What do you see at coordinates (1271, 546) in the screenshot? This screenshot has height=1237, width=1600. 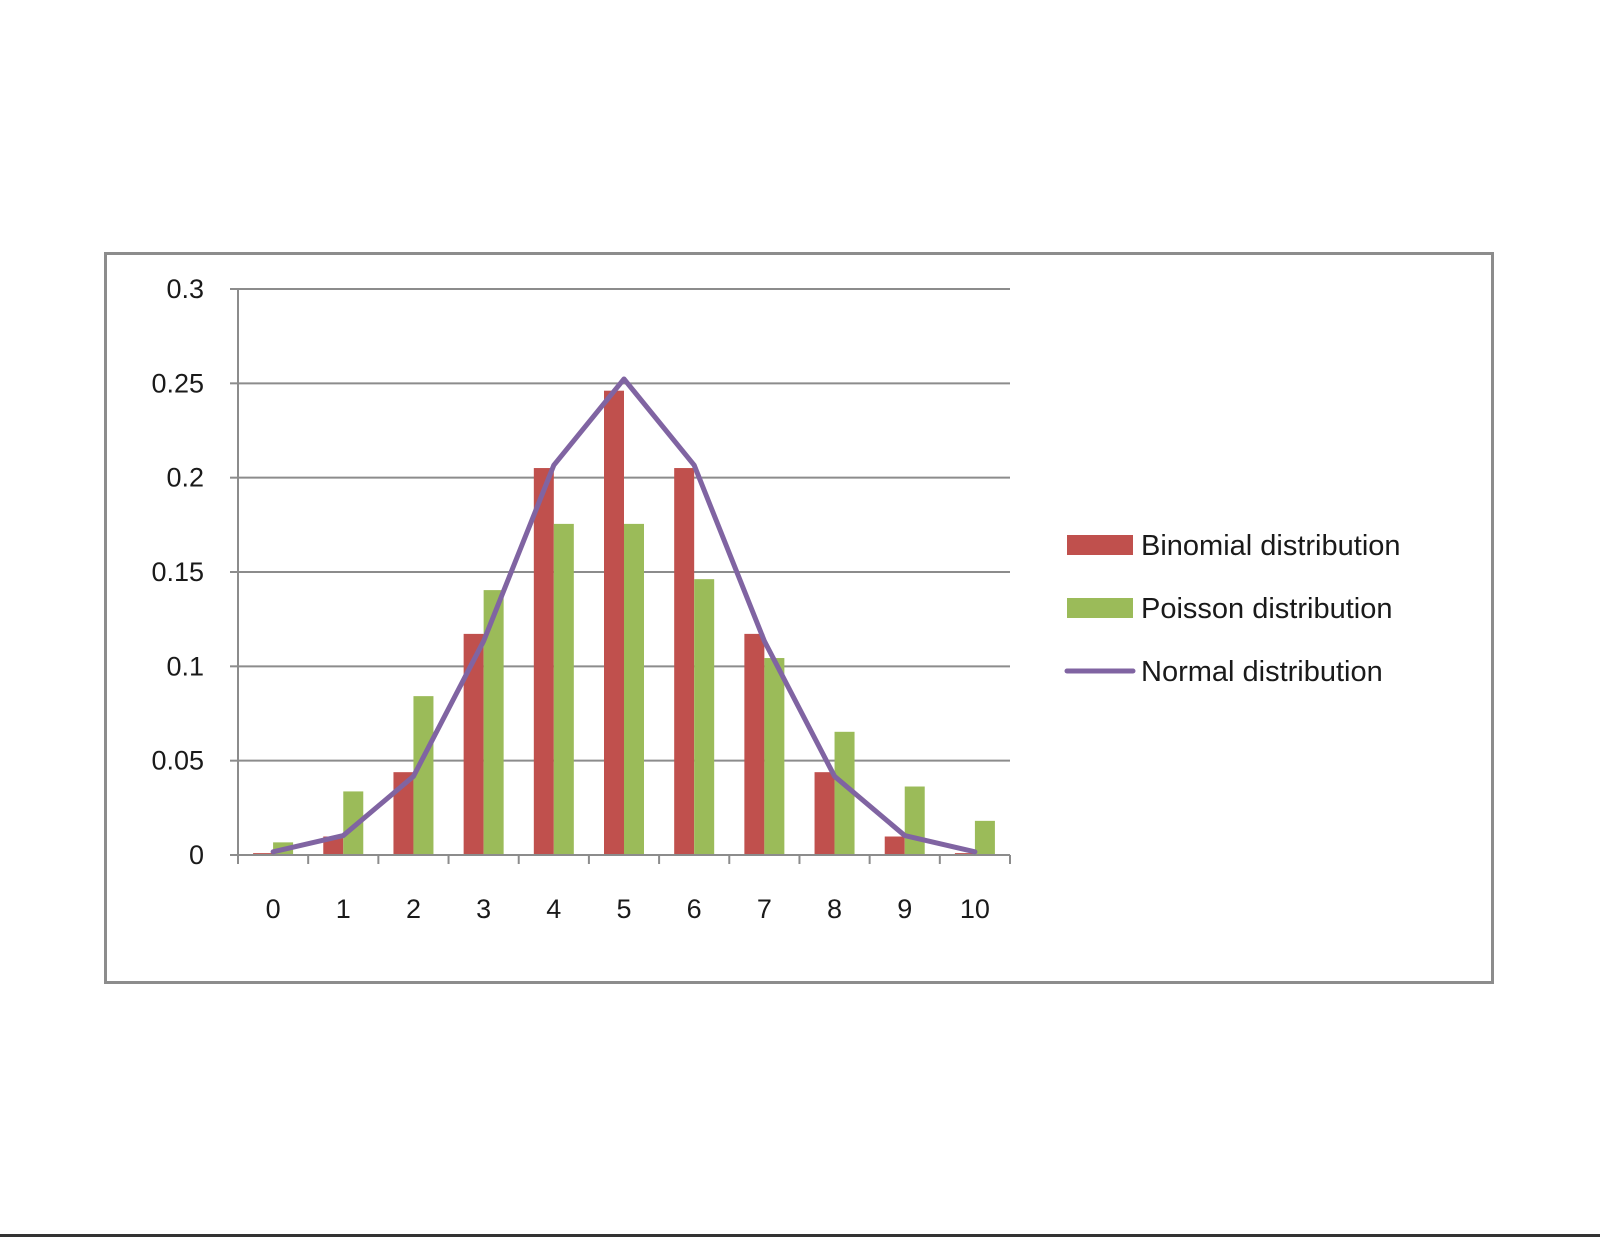 I see `legend-label-0: Binomial distribution` at bounding box center [1271, 546].